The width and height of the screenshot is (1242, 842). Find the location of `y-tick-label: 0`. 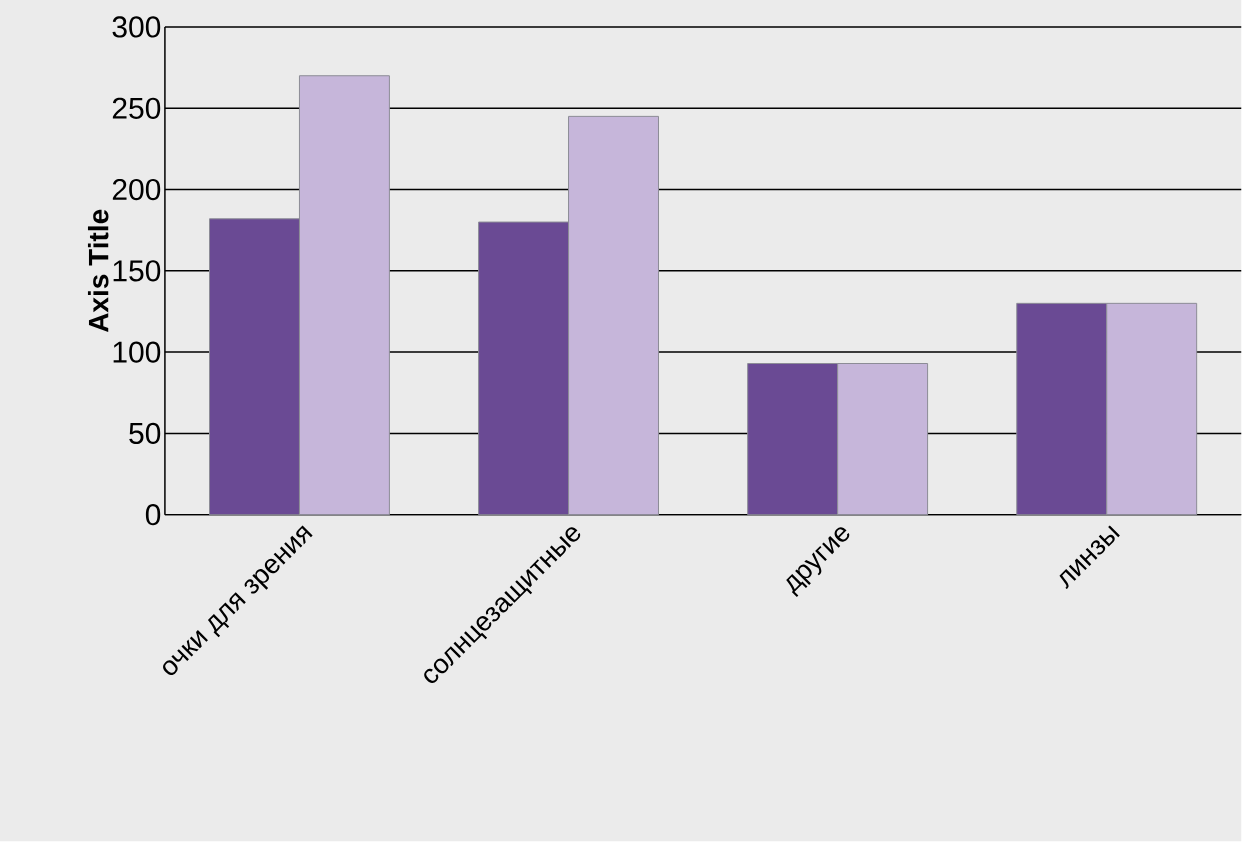

y-tick-label: 0 is located at coordinates (153, 515).